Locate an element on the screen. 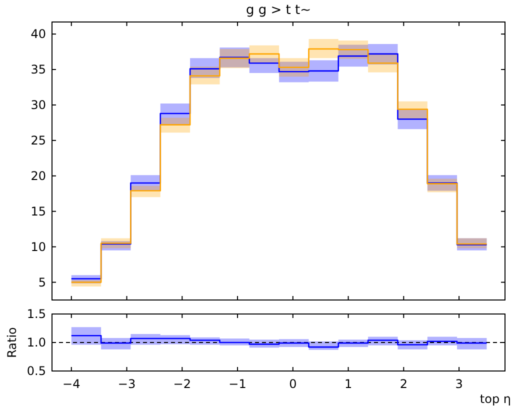  x-tick-label: 2 is located at coordinates (404, 384).